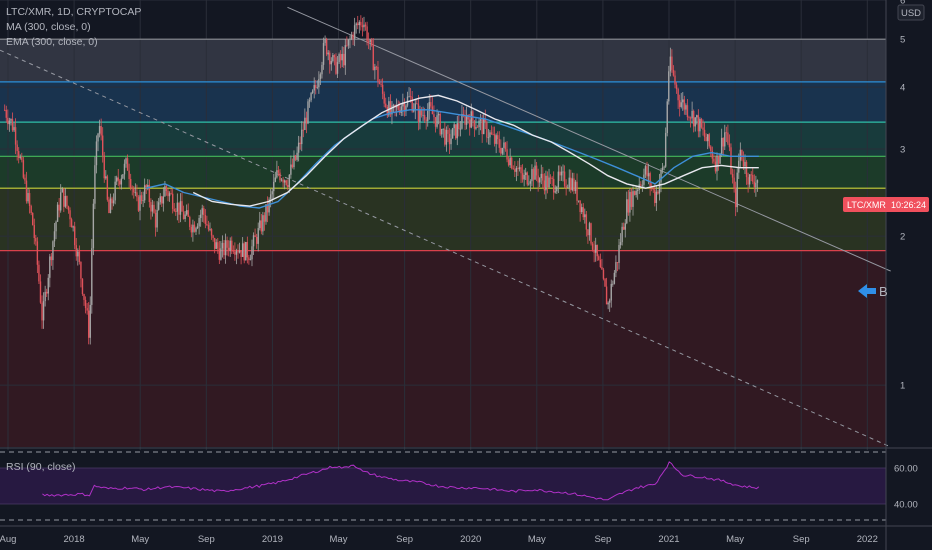 The height and width of the screenshot is (550, 932). What do you see at coordinates (206, 539) in the screenshot?
I see `x-tick-label-3: Sep` at bounding box center [206, 539].